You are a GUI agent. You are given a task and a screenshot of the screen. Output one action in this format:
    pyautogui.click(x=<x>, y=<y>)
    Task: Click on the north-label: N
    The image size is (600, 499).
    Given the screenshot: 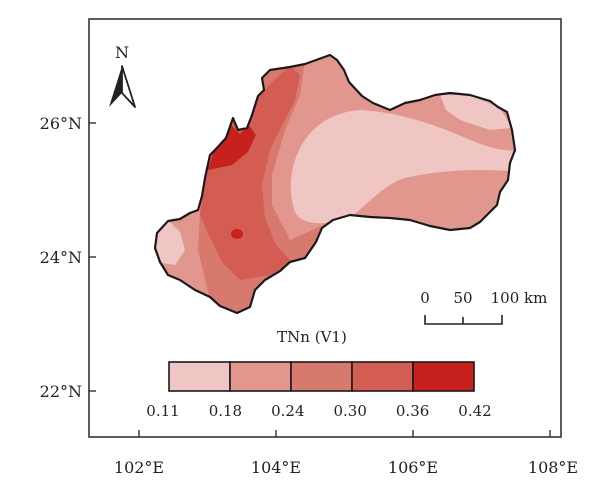 What is the action you would take?
    pyautogui.click(x=122, y=52)
    